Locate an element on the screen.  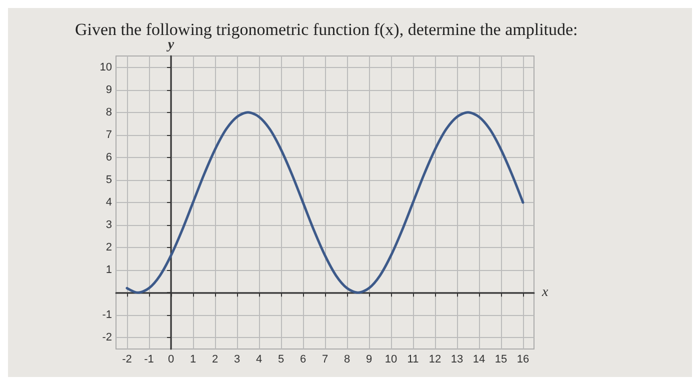
y-tick-label: -2 is located at coordinates (107, 338).